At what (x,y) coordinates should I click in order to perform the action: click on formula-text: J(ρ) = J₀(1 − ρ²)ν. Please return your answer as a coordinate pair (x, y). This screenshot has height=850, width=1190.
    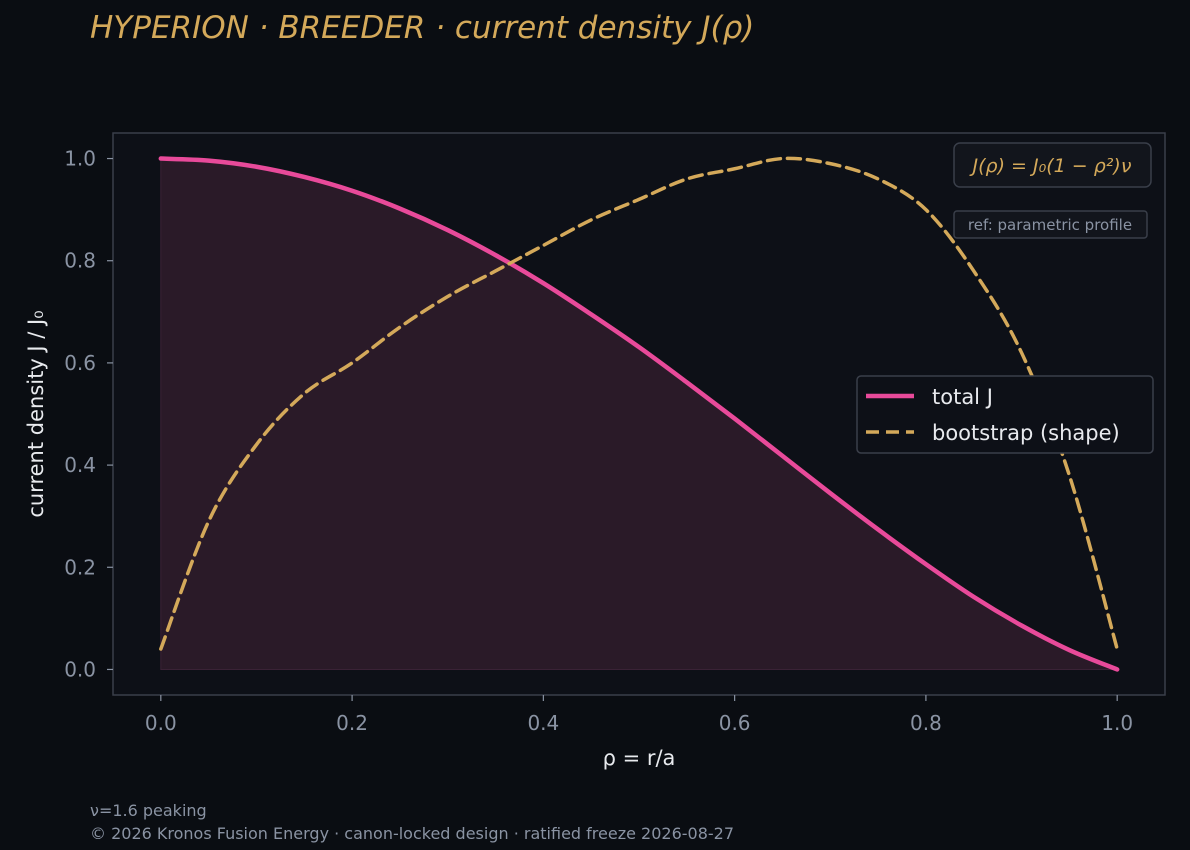
    Looking at the image, I should click on (1050, 166).